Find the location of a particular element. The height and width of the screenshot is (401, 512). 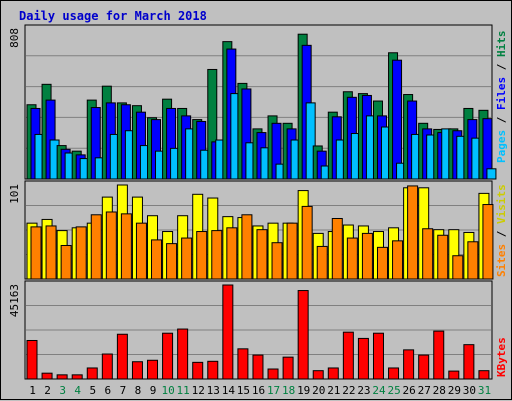

legend-entry: Pages is located at coordinates (501, 146).